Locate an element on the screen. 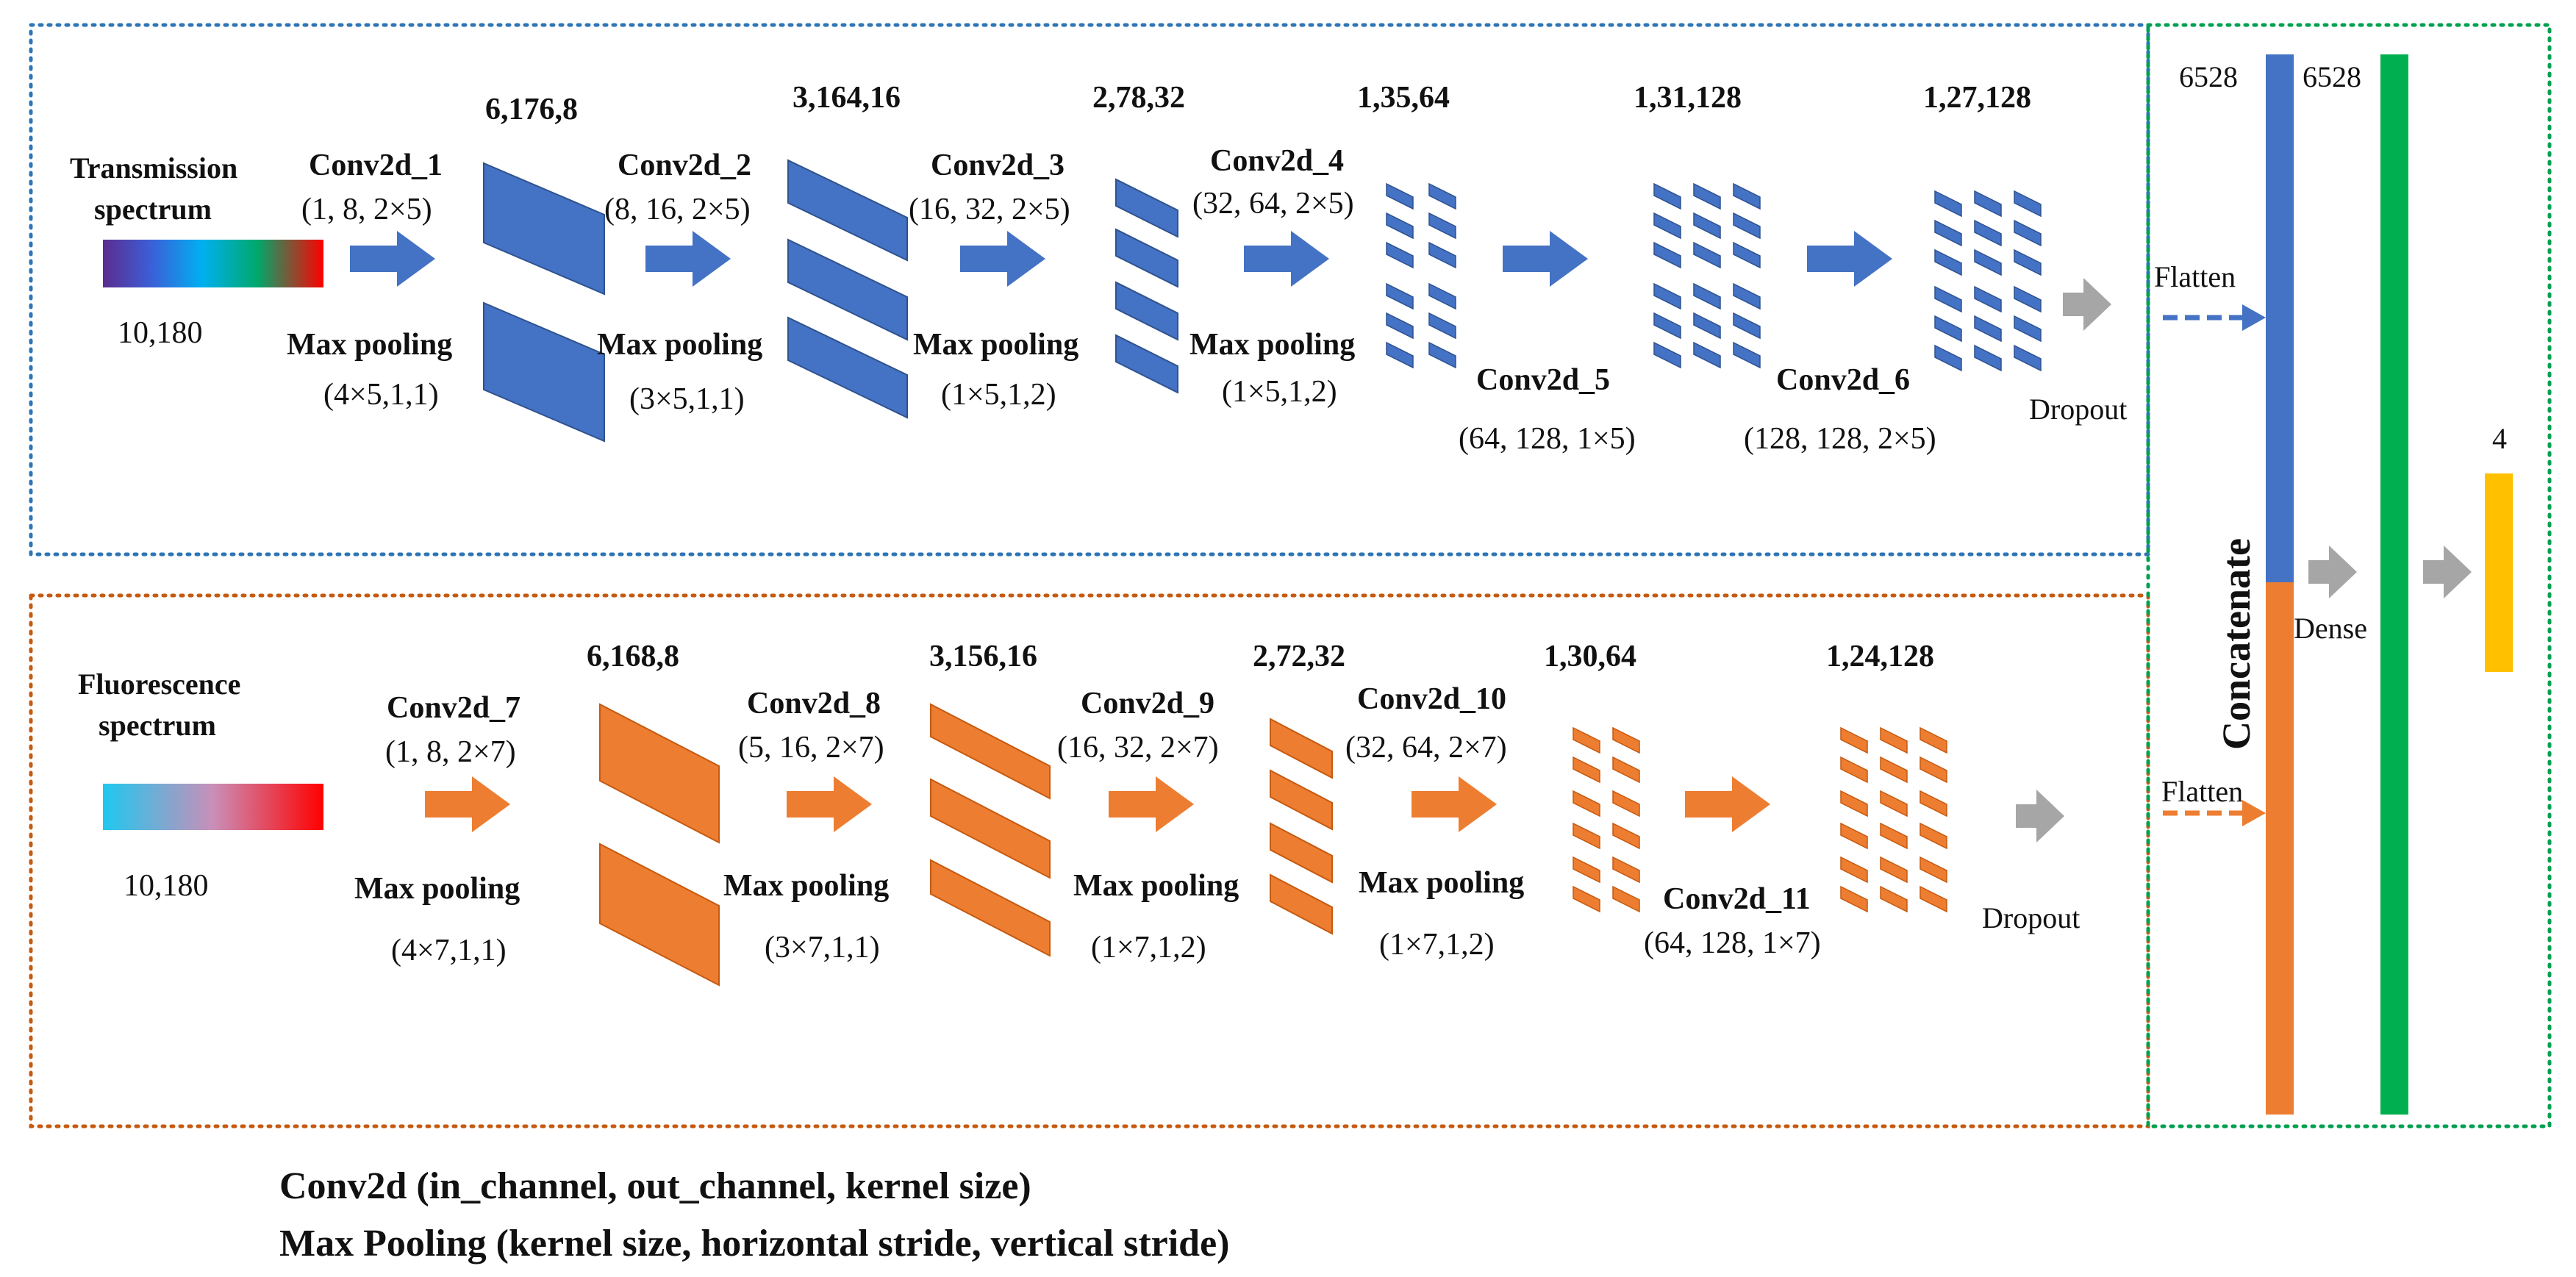  concat-bar-fluorescence is located at coordinates (2280, 848).